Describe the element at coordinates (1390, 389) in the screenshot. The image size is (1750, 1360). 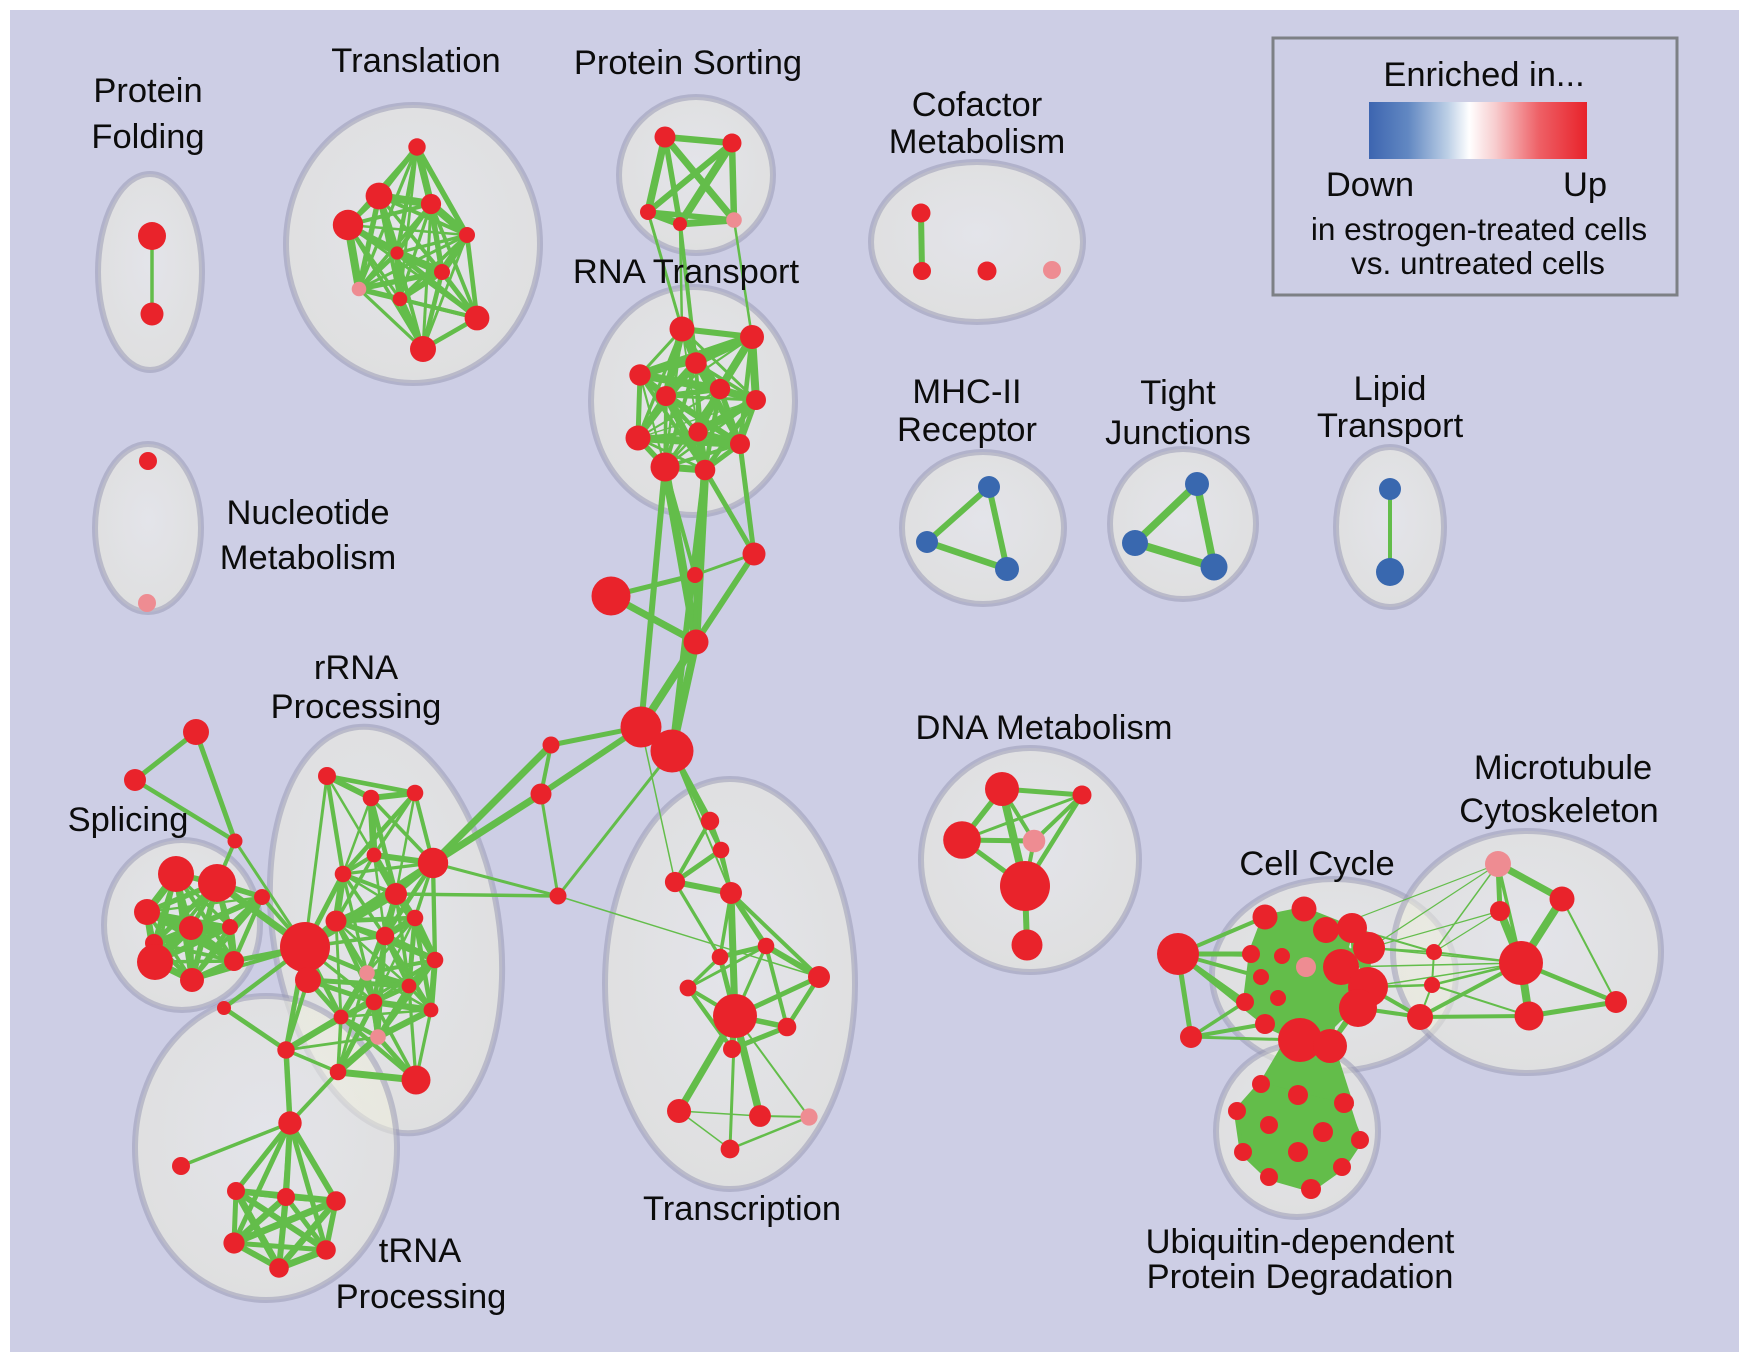
I see `svg-text: Lipid` at that location.